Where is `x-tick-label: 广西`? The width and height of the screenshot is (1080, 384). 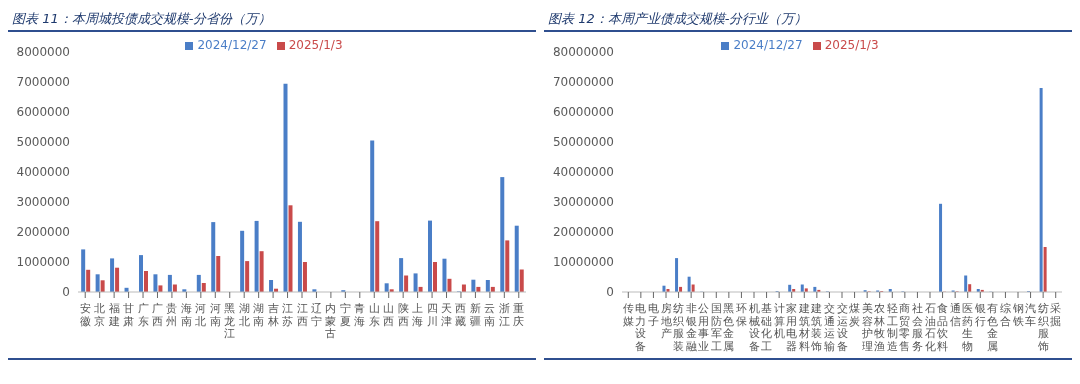
x-tick-label: 广西 is located at coordinates (157, 315).